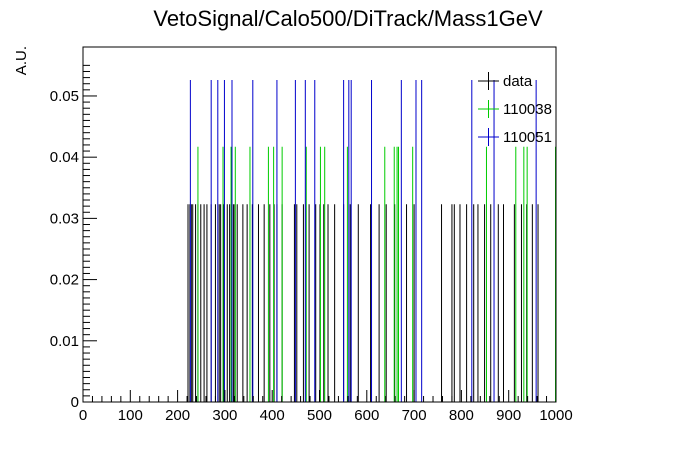 The image size is (696, 472). I want to click on legend-label-110051: 110051, so click(527, 137).